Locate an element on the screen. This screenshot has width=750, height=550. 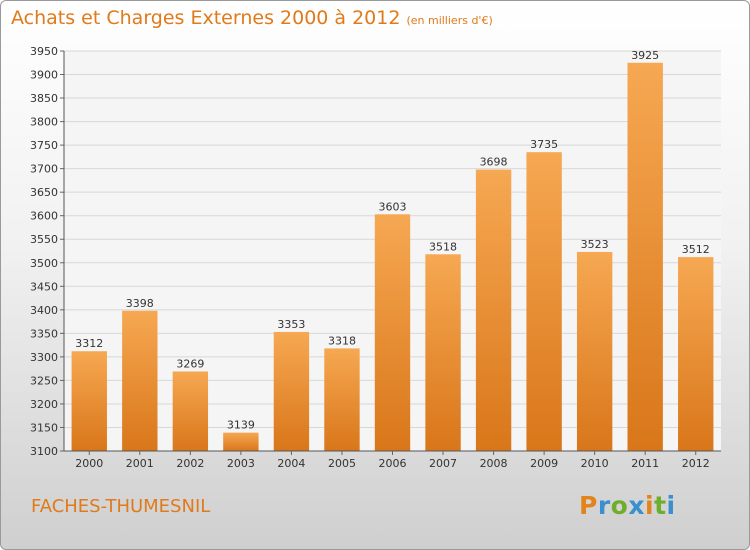
data-label-2012: 3512 is located at coordinates (696, 249).